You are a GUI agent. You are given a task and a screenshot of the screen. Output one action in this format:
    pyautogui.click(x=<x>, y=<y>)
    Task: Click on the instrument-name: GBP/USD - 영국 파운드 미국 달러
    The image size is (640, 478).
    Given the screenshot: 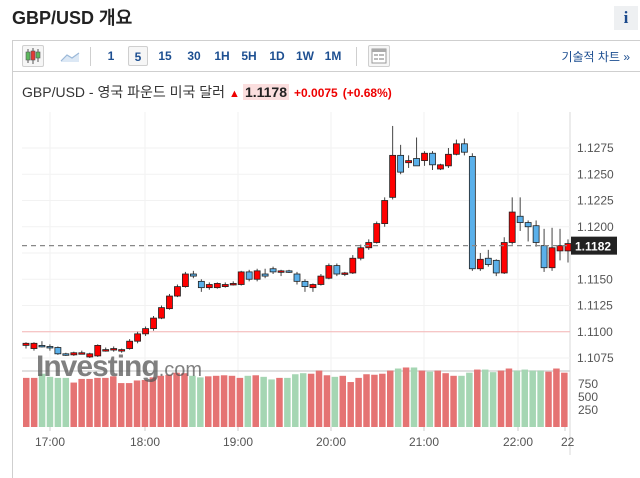 What is the action you would take?
    pyautogui.click(x=124, y=92)
    